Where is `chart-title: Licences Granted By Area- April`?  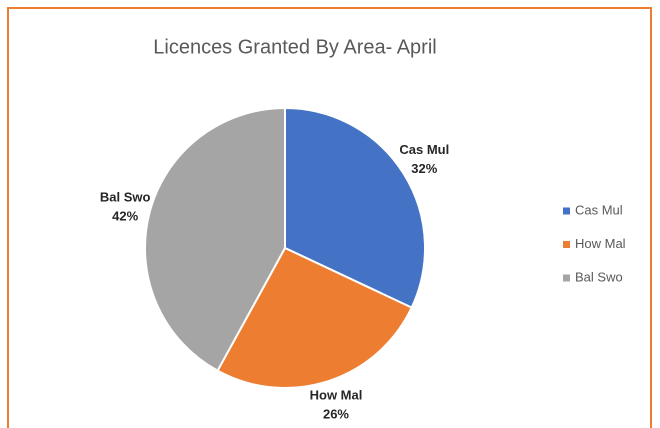
chart-title: Licences Granted By Area- April is located at coordinates (294, 47).